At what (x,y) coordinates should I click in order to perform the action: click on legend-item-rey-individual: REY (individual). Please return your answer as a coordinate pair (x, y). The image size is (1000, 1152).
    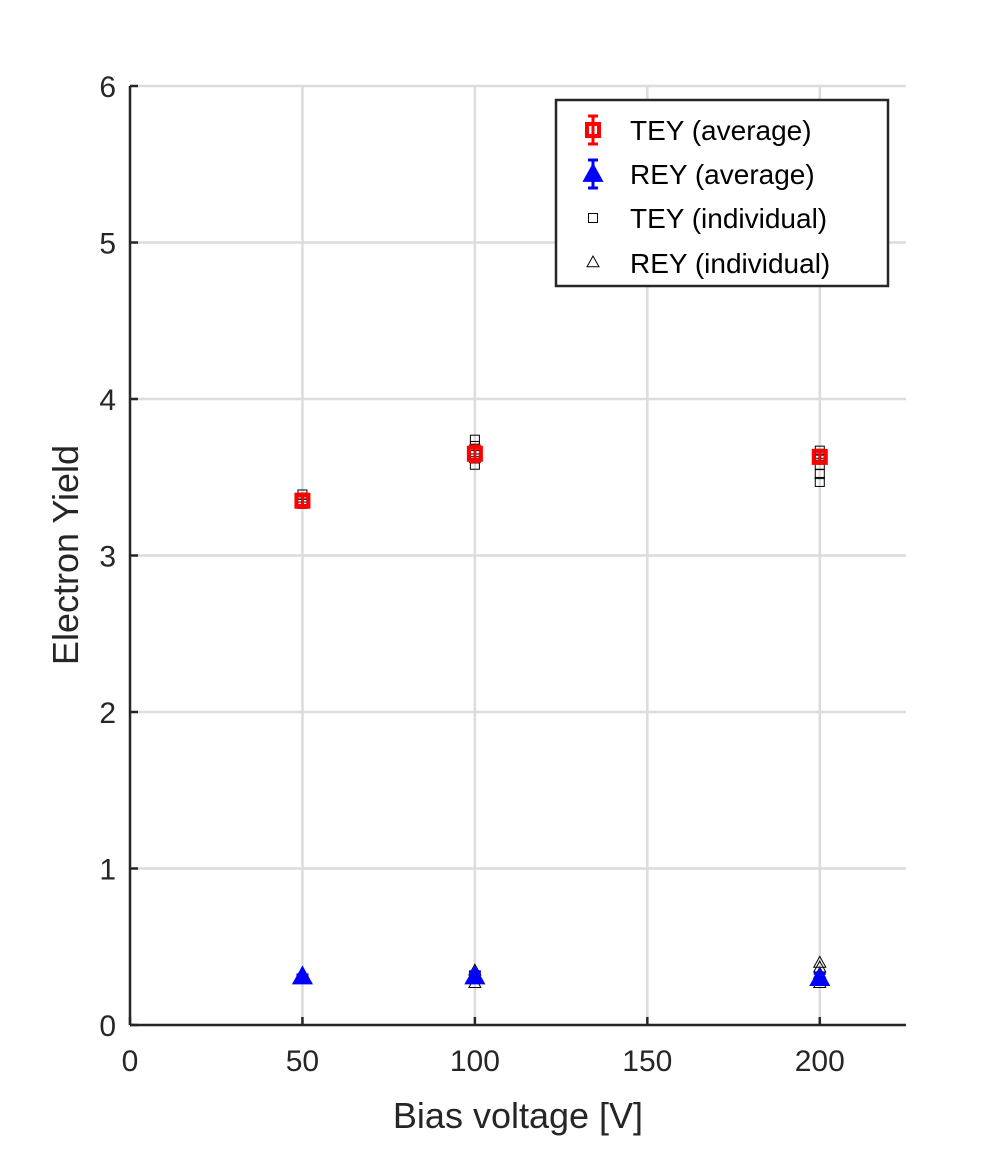
    Looking at the image, I should click on (708, 263).